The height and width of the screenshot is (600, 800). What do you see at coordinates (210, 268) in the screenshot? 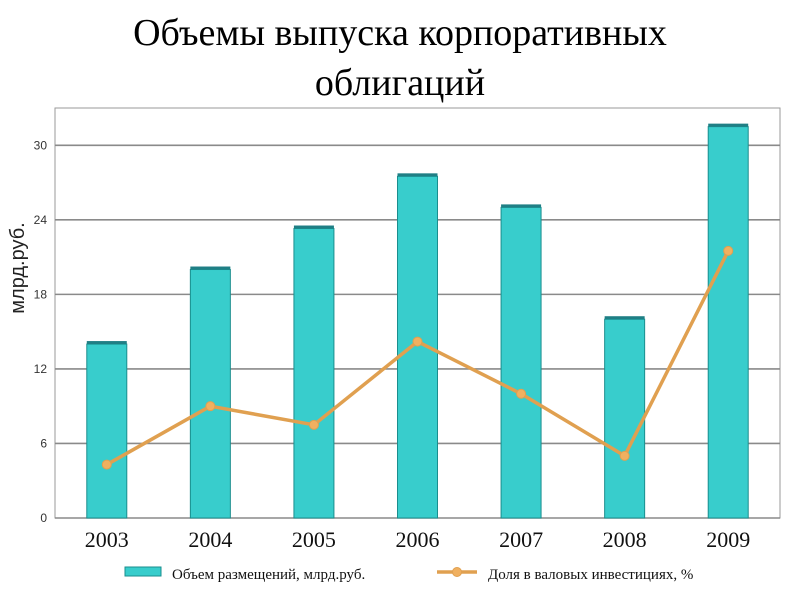
I see `bar-top-2004` at bounding box center [210, 268].